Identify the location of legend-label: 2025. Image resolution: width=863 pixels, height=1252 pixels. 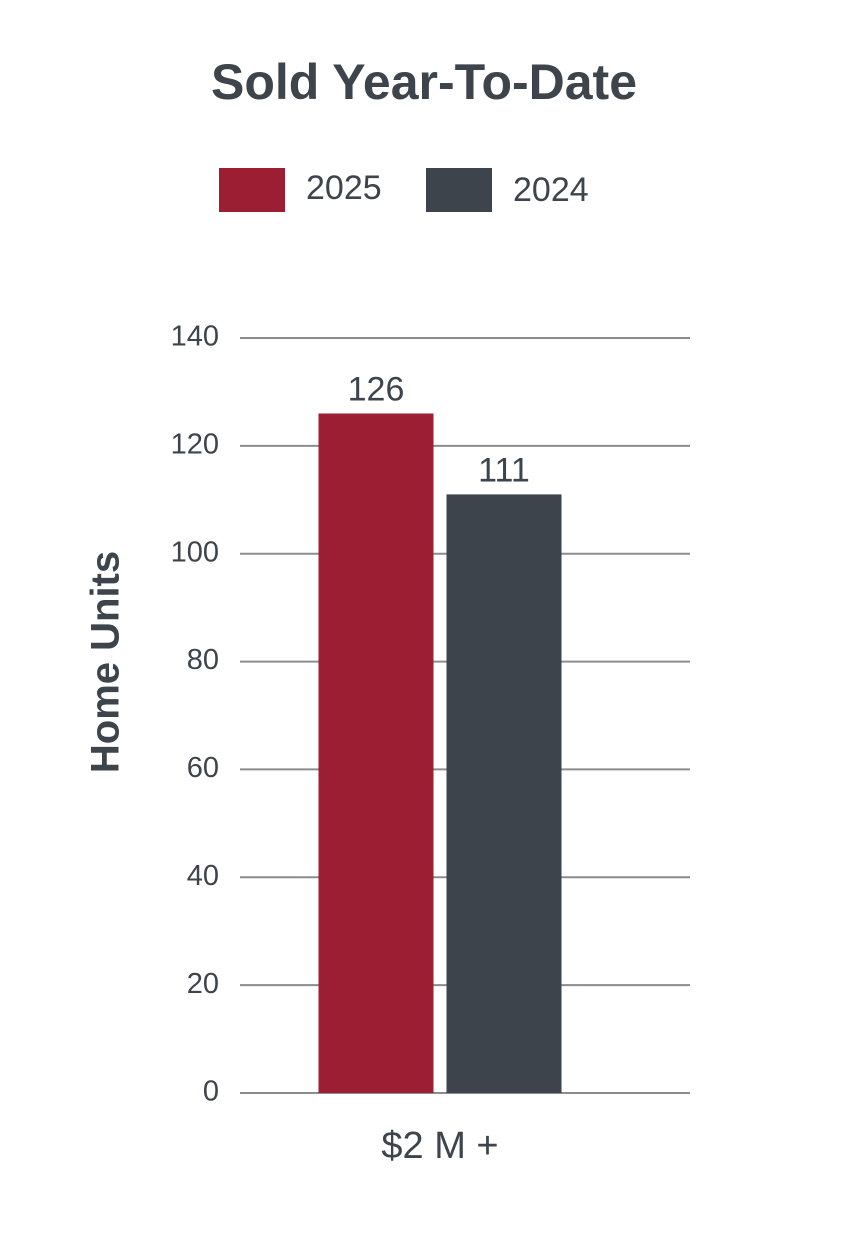
(344, 188).